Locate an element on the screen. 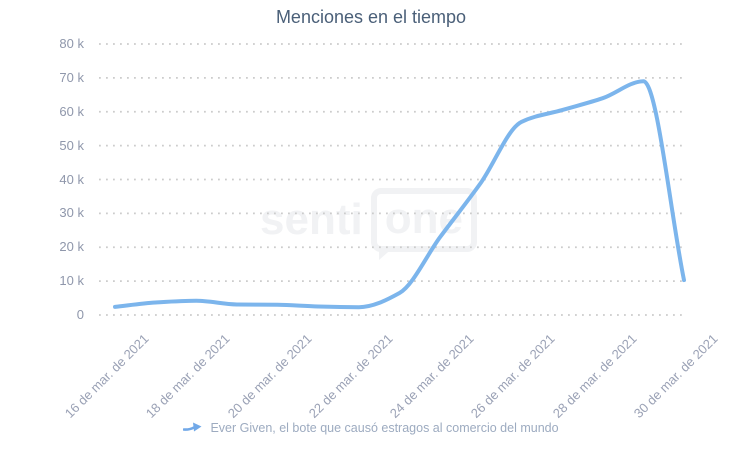  trend-arrow-icon is located at coordinates (192, 427).